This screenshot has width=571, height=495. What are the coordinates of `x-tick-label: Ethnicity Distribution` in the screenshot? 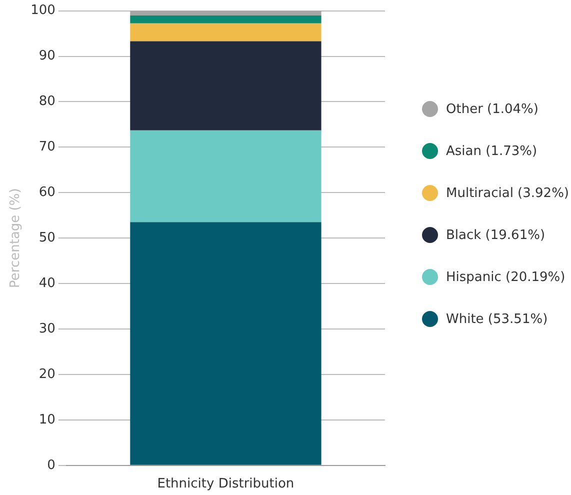 It's located at (225, 484).